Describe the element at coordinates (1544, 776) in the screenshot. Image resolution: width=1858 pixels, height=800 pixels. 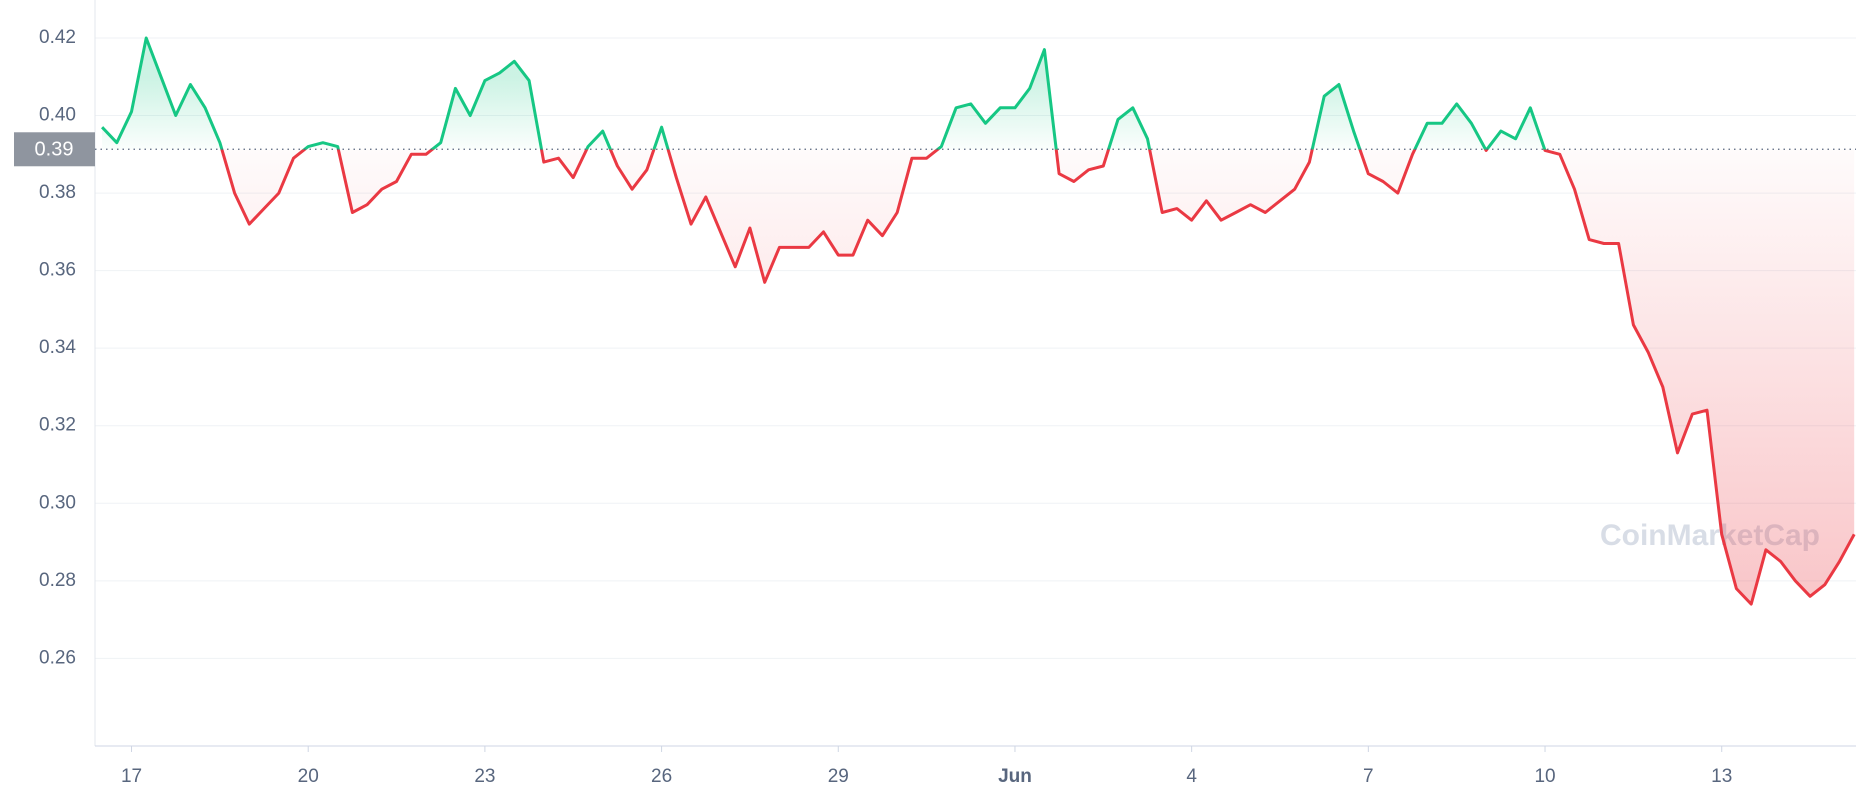
I see `x-tick-label: 10` at that location.